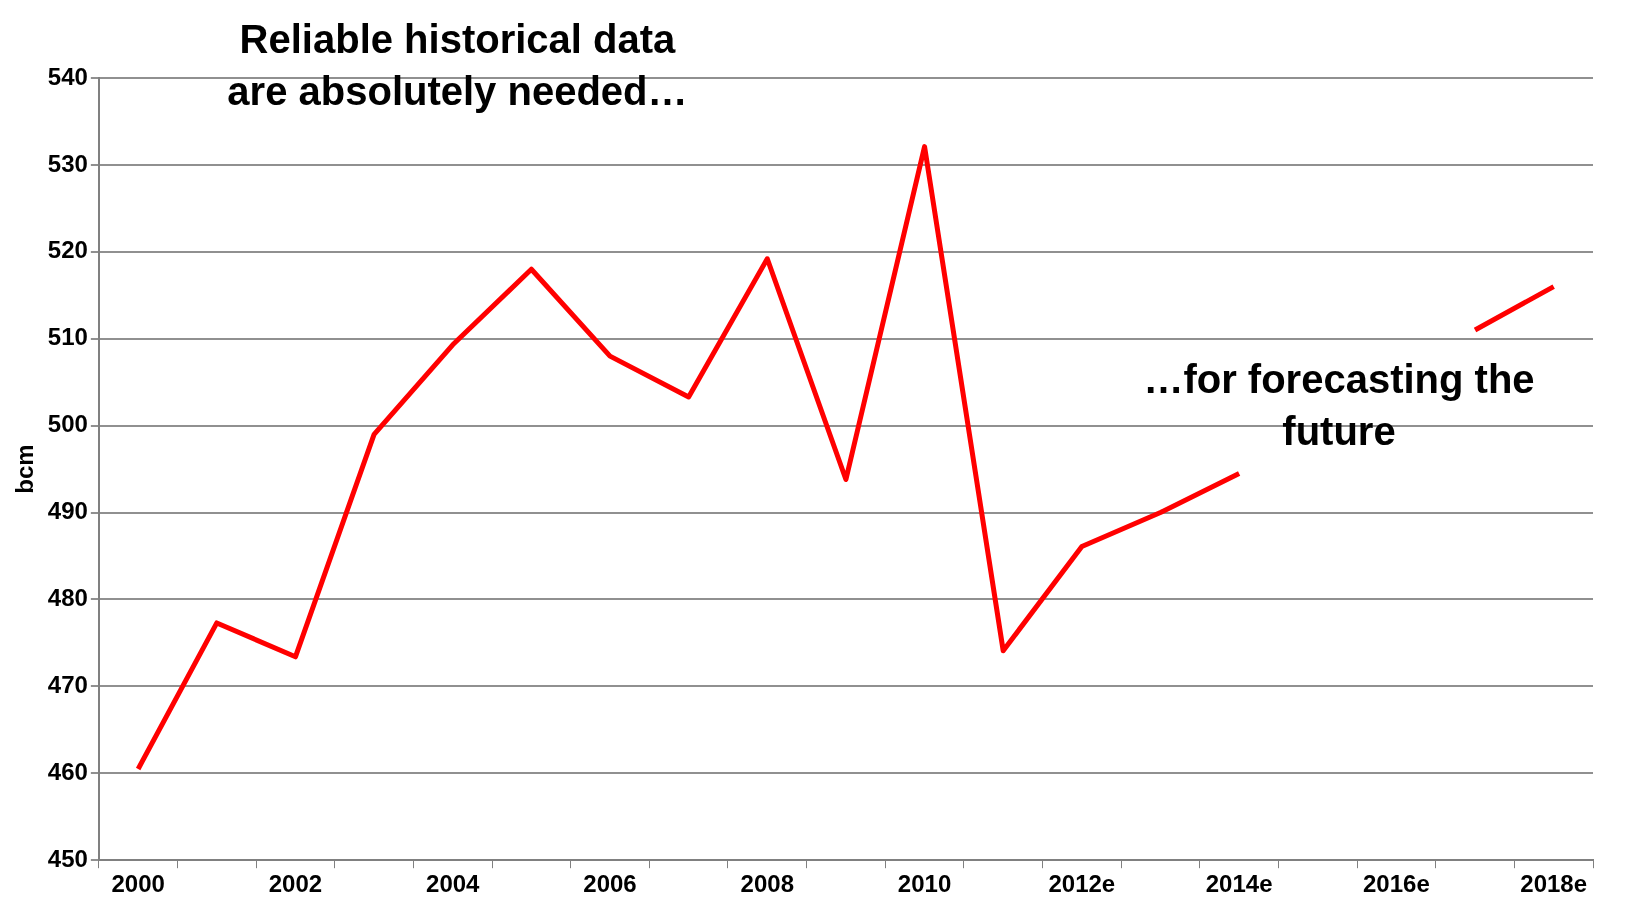 Image resolution: width=1627 pixels, height=917 pixels. Describe the element at coordinates (67, 858) in the screenshot. I see `y-tick-label: 450` at that location.